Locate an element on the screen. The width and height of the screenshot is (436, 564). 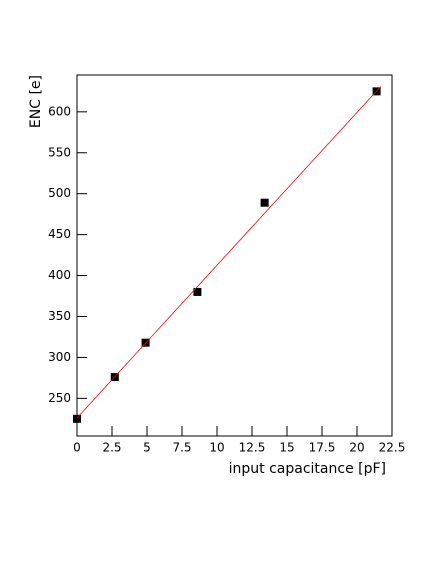
x-tick-label: 5 is located at coordinates (147, 448).